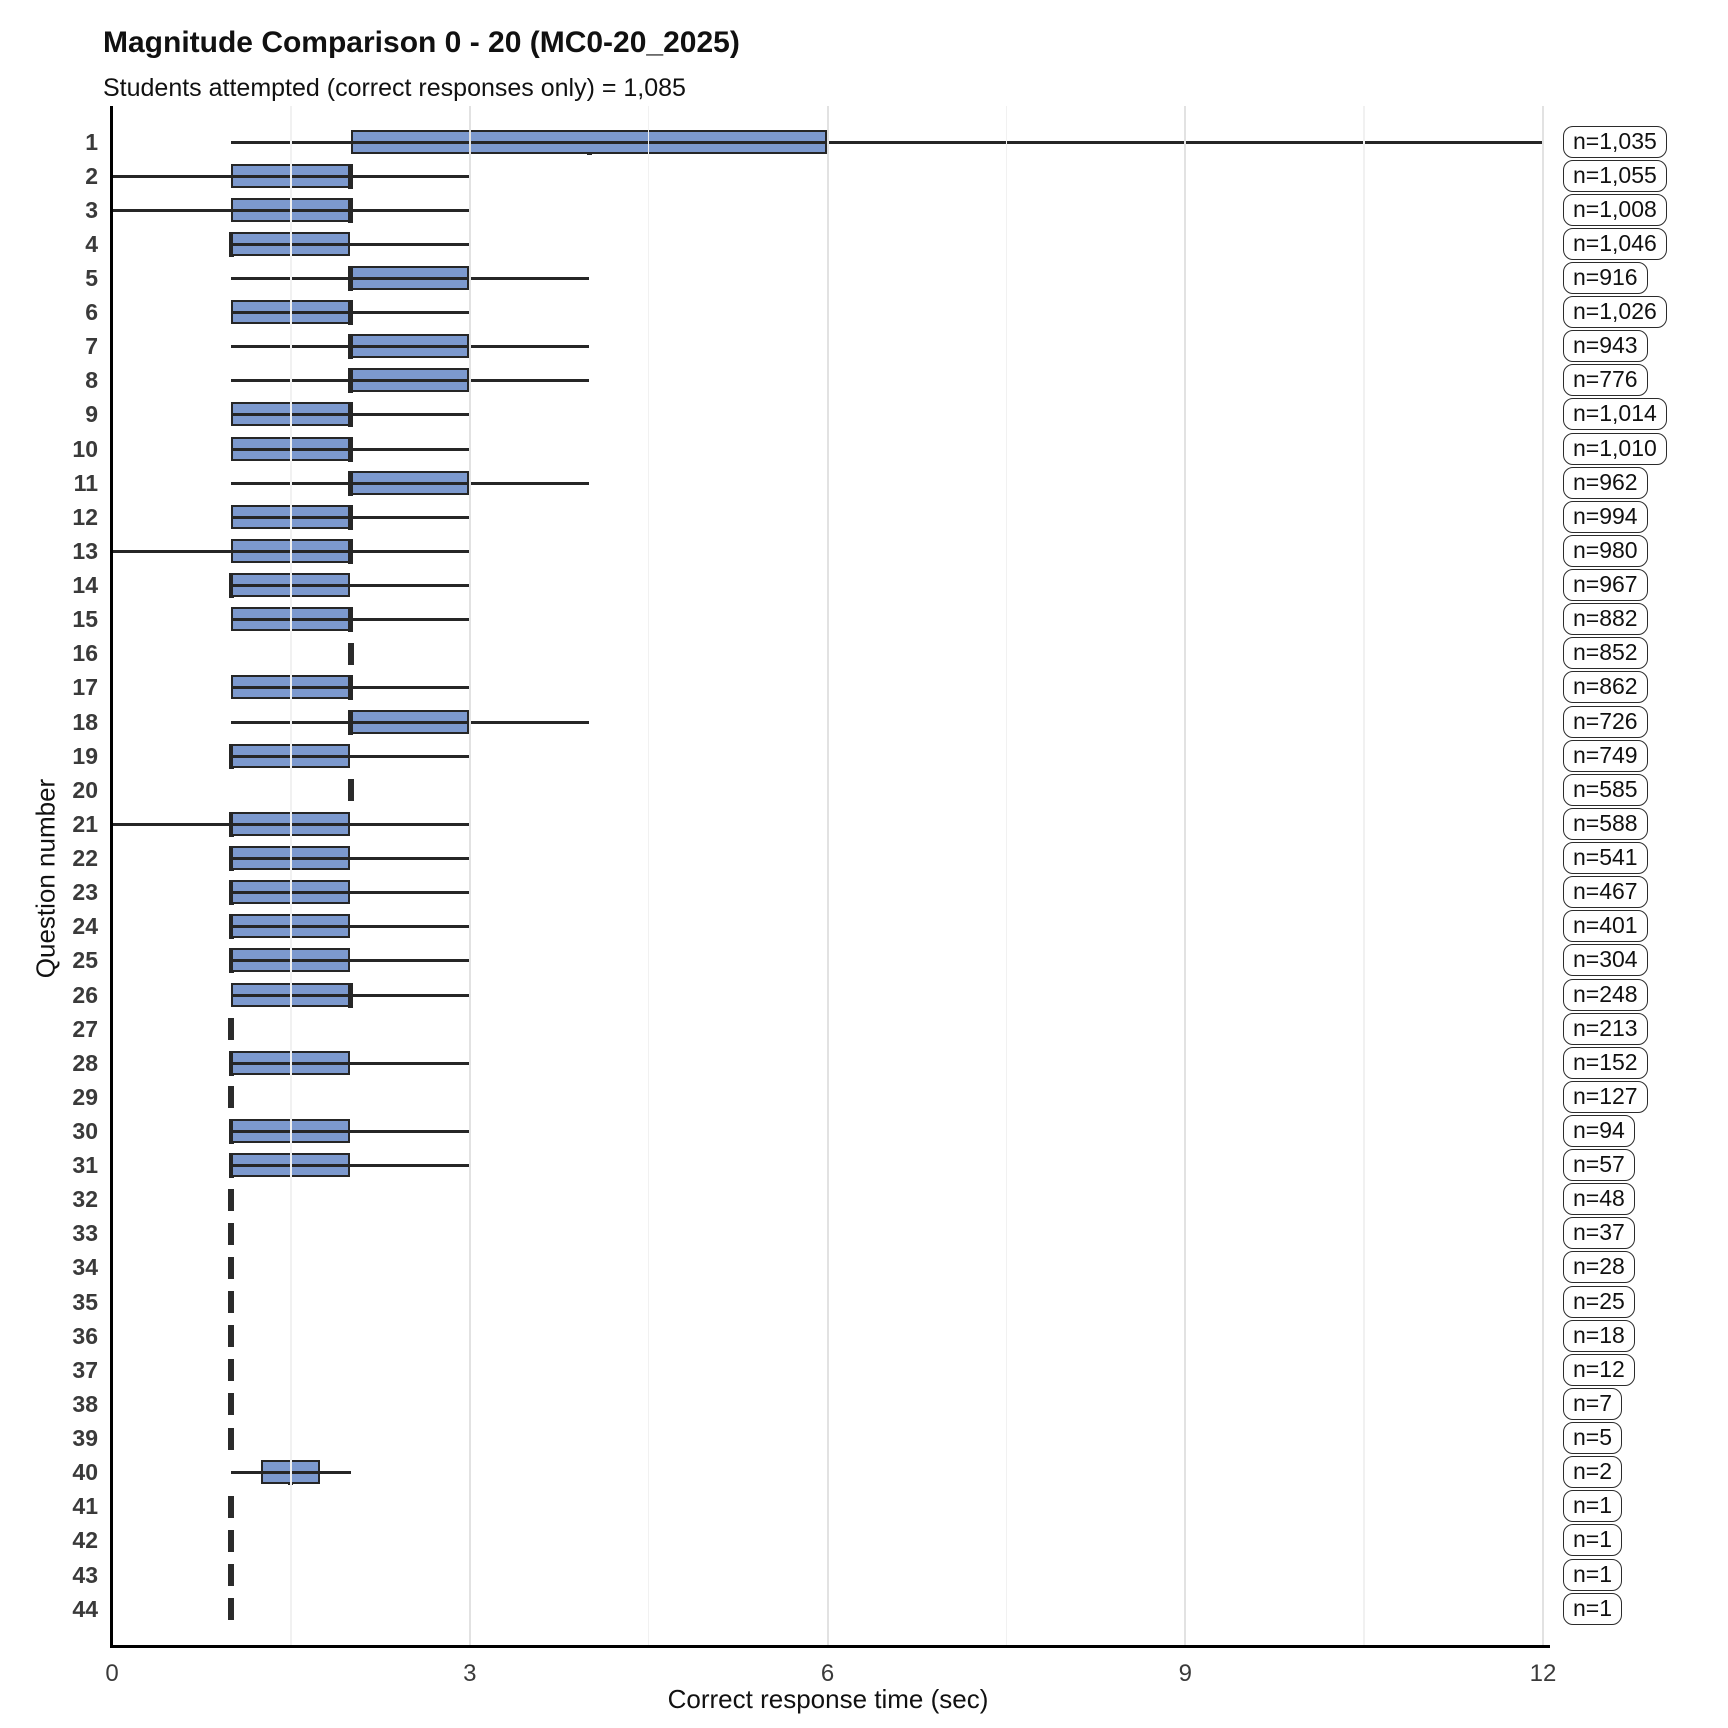 The image size is (1728, 1728). What do you see at coordinates (91, 414) in the screenshot?
I see `y-tick-label: 9` at bounding box center [91, 414].